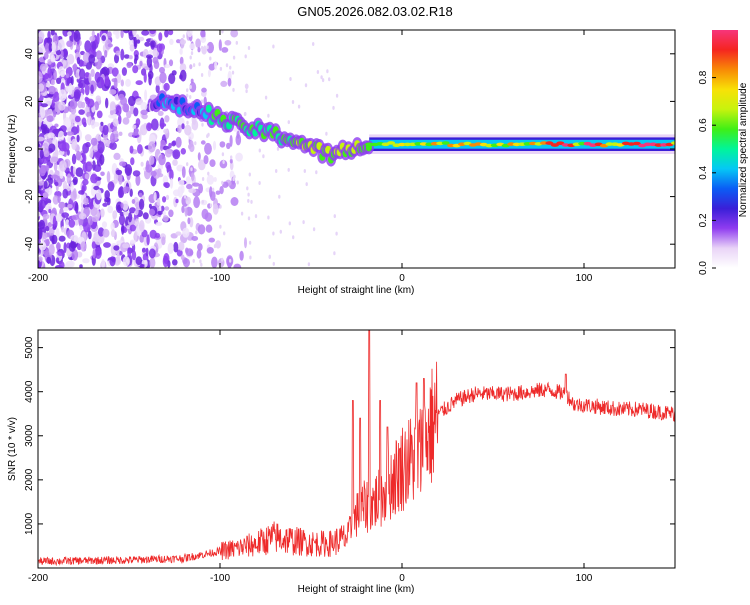  Describe the element at coordinates (673, 143) in the screenshot. I see `spectrogram-band-core` at that location.